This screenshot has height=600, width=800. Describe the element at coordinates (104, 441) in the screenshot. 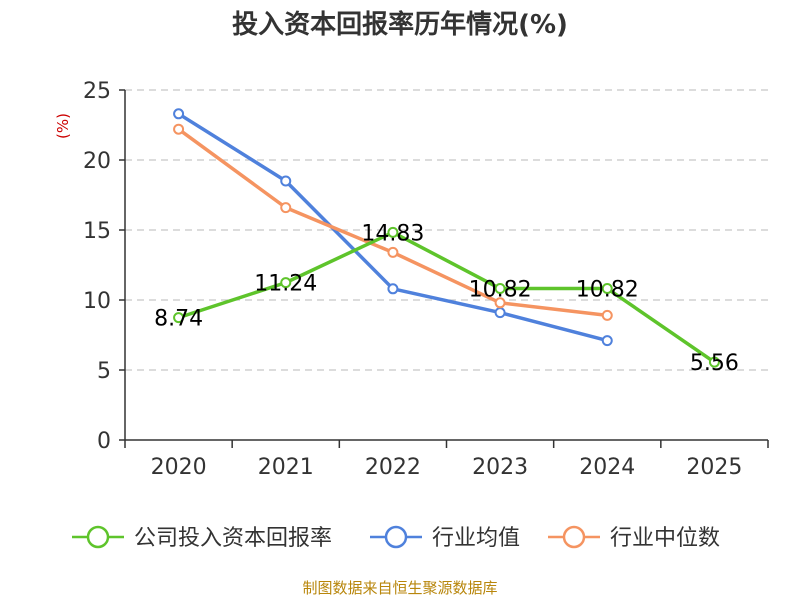

I see `y-tick-label: 0` at that location.